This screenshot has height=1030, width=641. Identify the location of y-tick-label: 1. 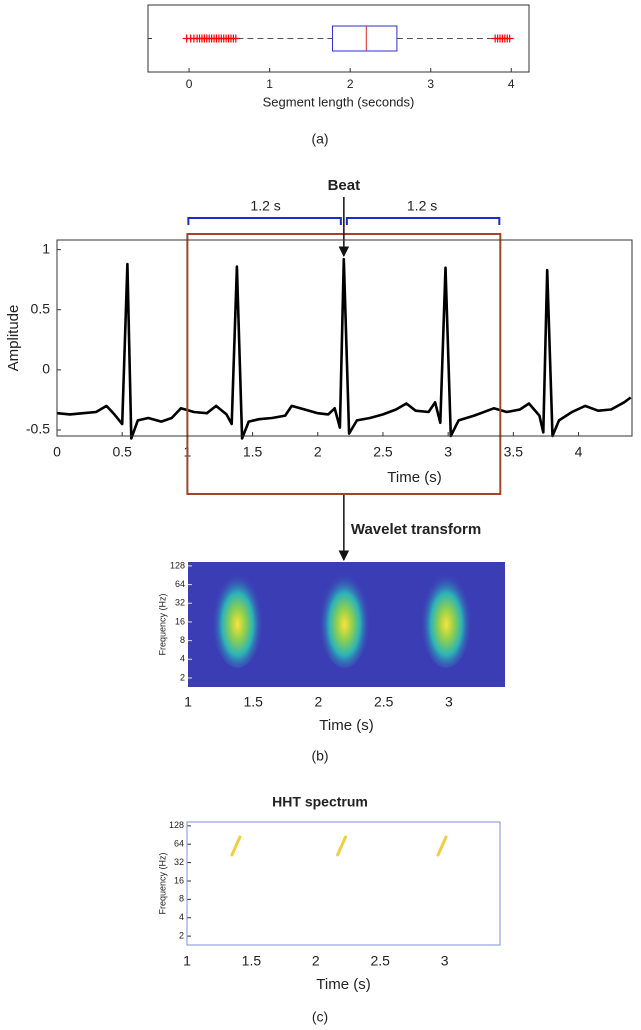
(46, 248).